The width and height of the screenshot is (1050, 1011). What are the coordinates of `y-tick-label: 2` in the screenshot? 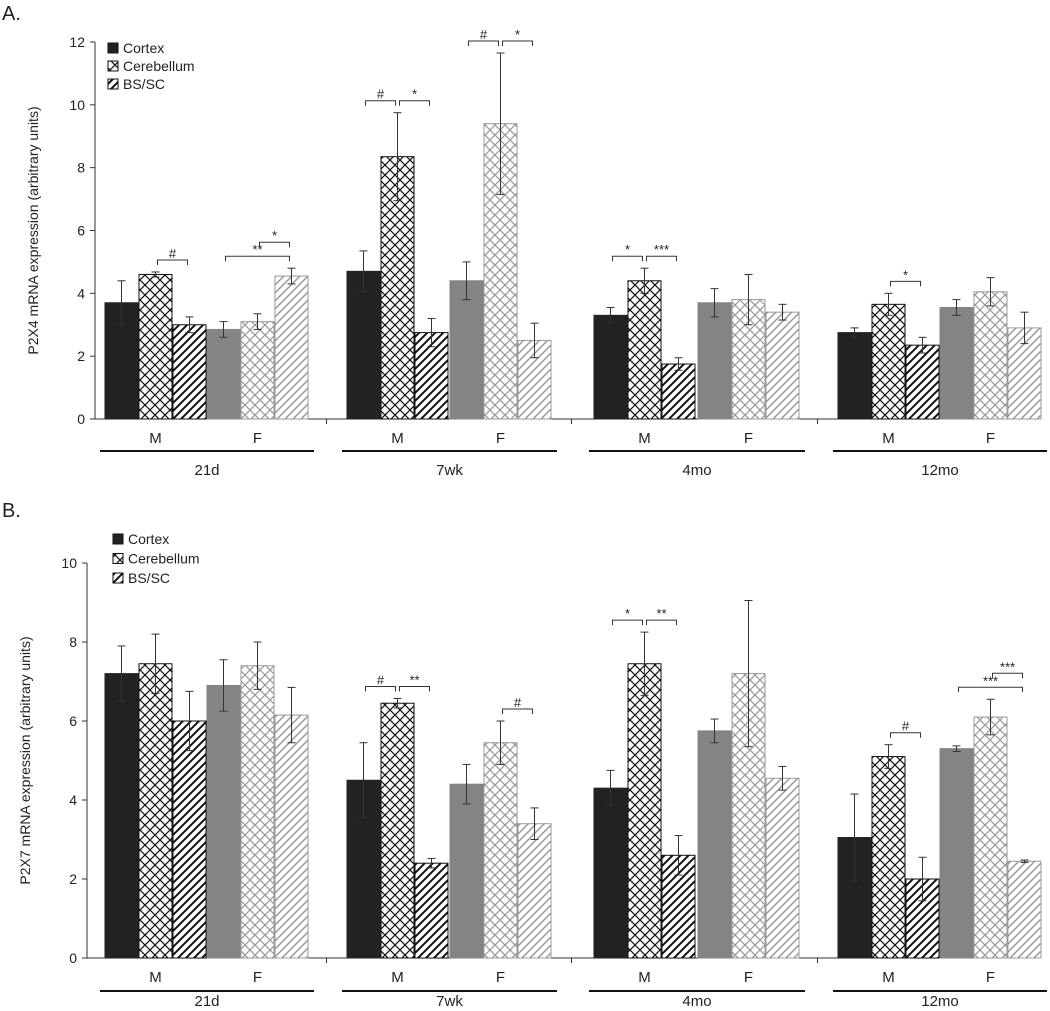 It's located at (73, 879).